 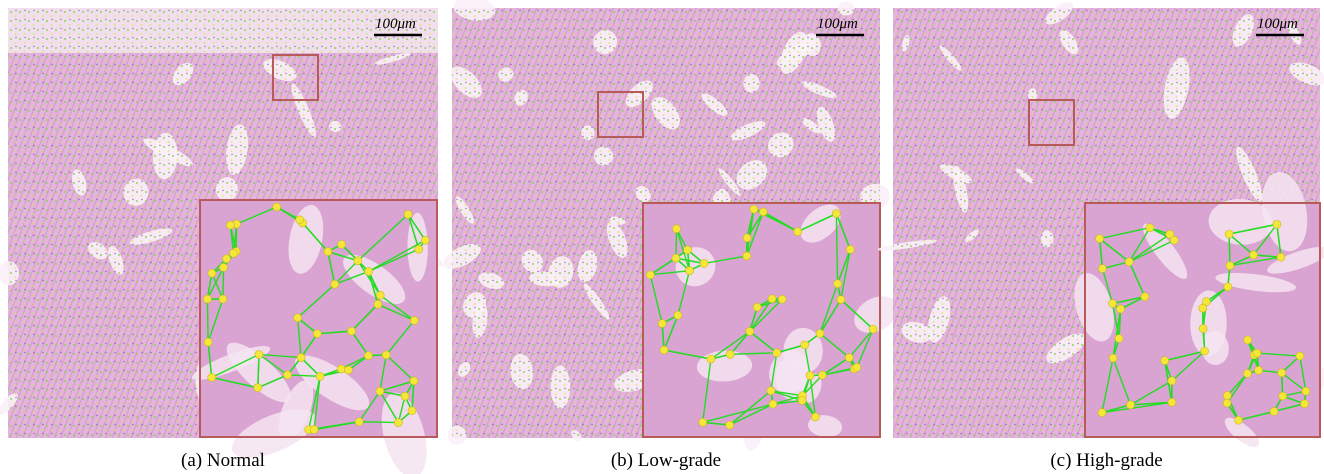 I want to click on caption: (a) Normal, so click(x=223, y=460).